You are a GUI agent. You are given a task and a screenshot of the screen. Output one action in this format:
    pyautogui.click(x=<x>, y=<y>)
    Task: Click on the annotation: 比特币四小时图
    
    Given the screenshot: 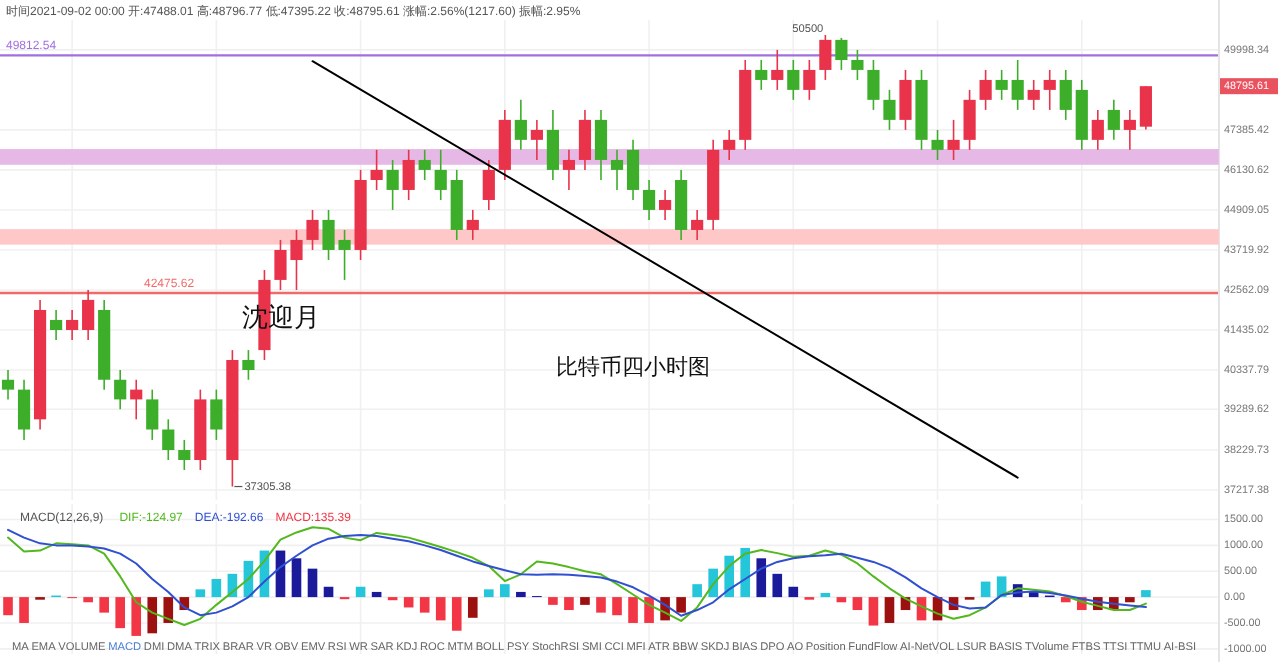 What is the action you would take?
    pyautogui.click(x=633, y=367)
    